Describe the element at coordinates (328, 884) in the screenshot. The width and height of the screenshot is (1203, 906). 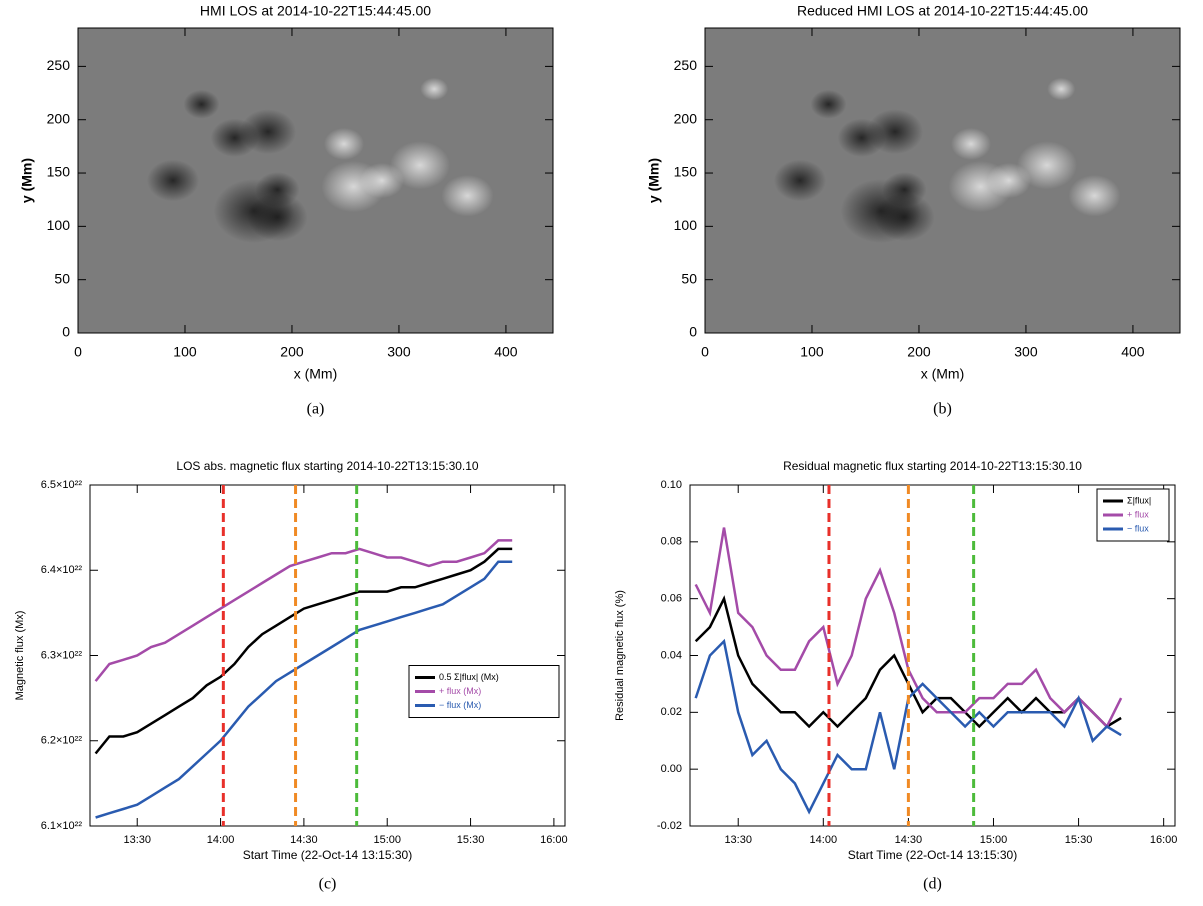
I see `caption: (c)` at that location.